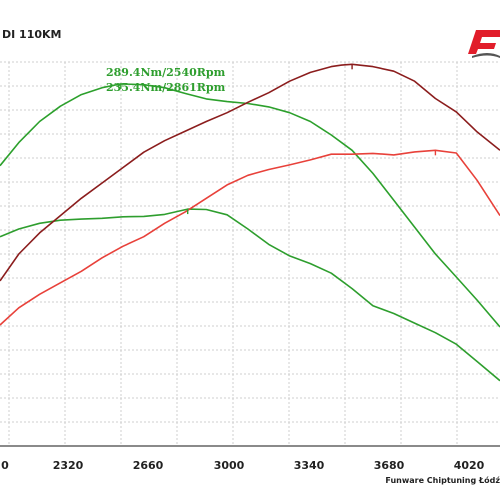 The height and width of the screenshot is (500, 500). I want to click on x-tick-label: 2320, so click(68, 465).